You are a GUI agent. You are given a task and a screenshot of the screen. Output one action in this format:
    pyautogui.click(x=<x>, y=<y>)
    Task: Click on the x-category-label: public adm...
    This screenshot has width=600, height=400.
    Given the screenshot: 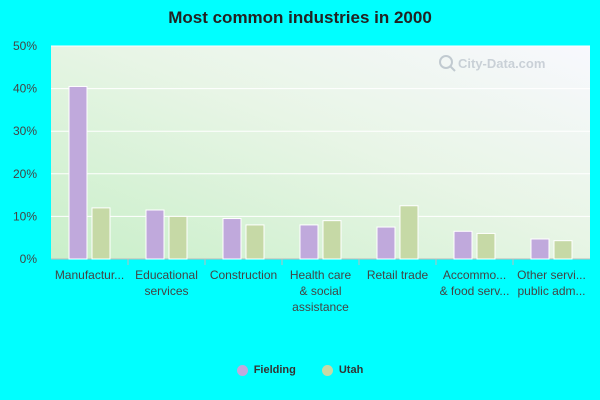 What is the action you would take?
    pyautogui.click(x=551, y=291)
    